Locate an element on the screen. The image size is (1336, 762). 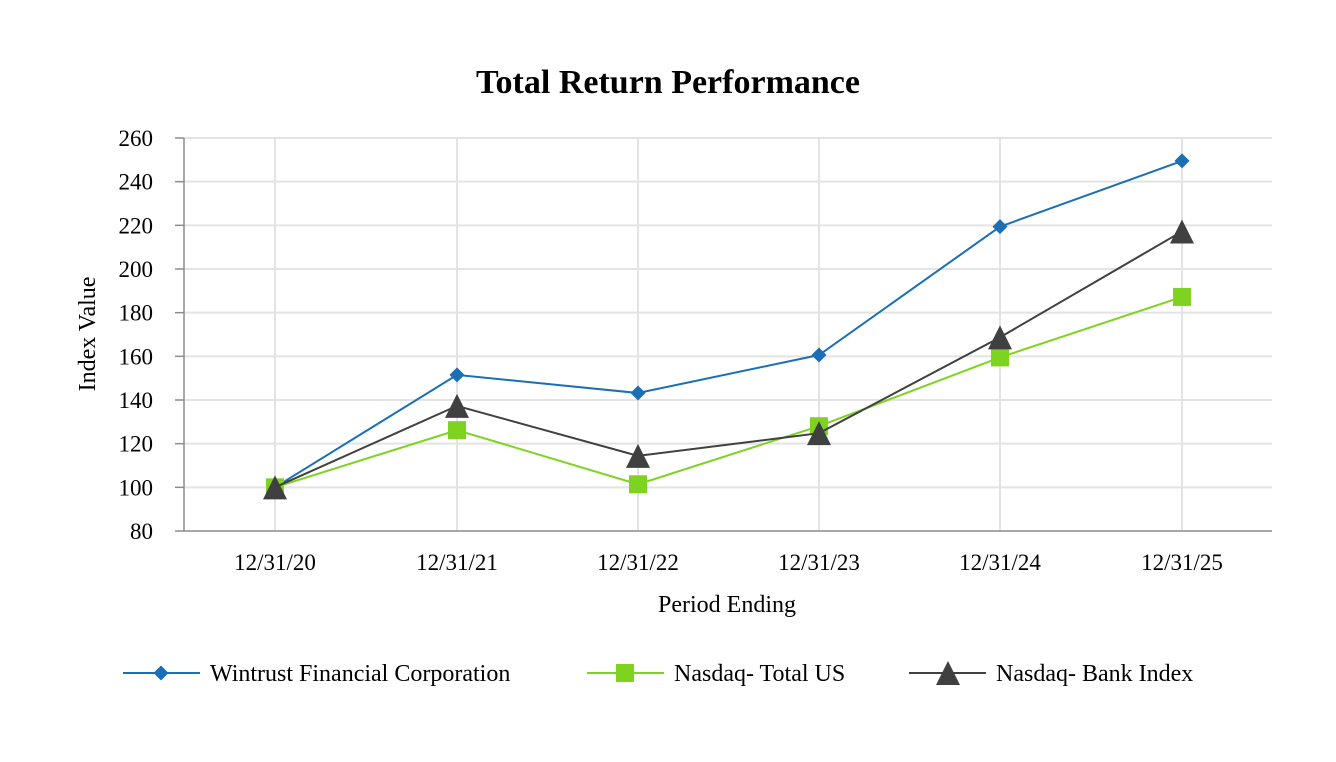
legend-marker-triangle is located at coordinates (948, 673).